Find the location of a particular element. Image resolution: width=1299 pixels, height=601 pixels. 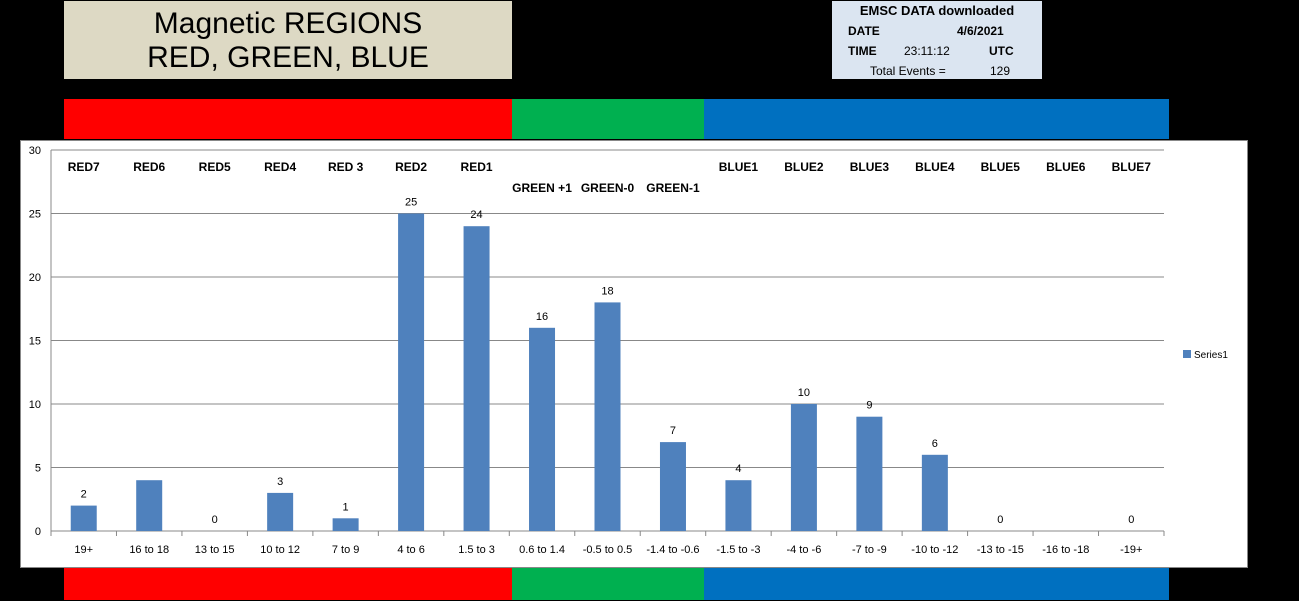

y-tick-label: 25 is located at coordinates (35, 215).